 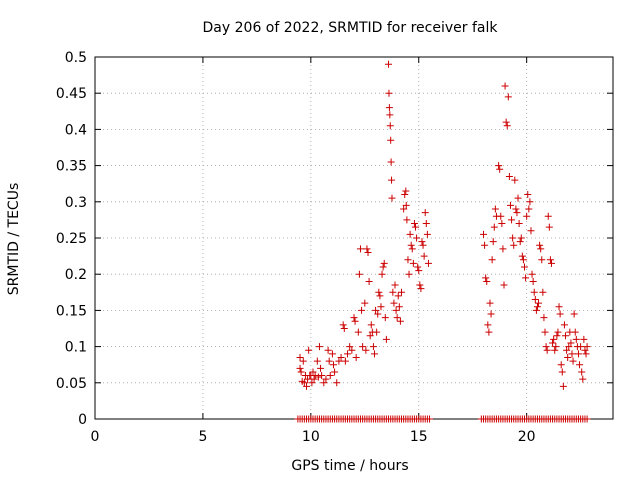 What do you see at coordinates (71, 239) in the screenshot?
I see `y-tick-label: 0.25` at bounding box center [71, 239].